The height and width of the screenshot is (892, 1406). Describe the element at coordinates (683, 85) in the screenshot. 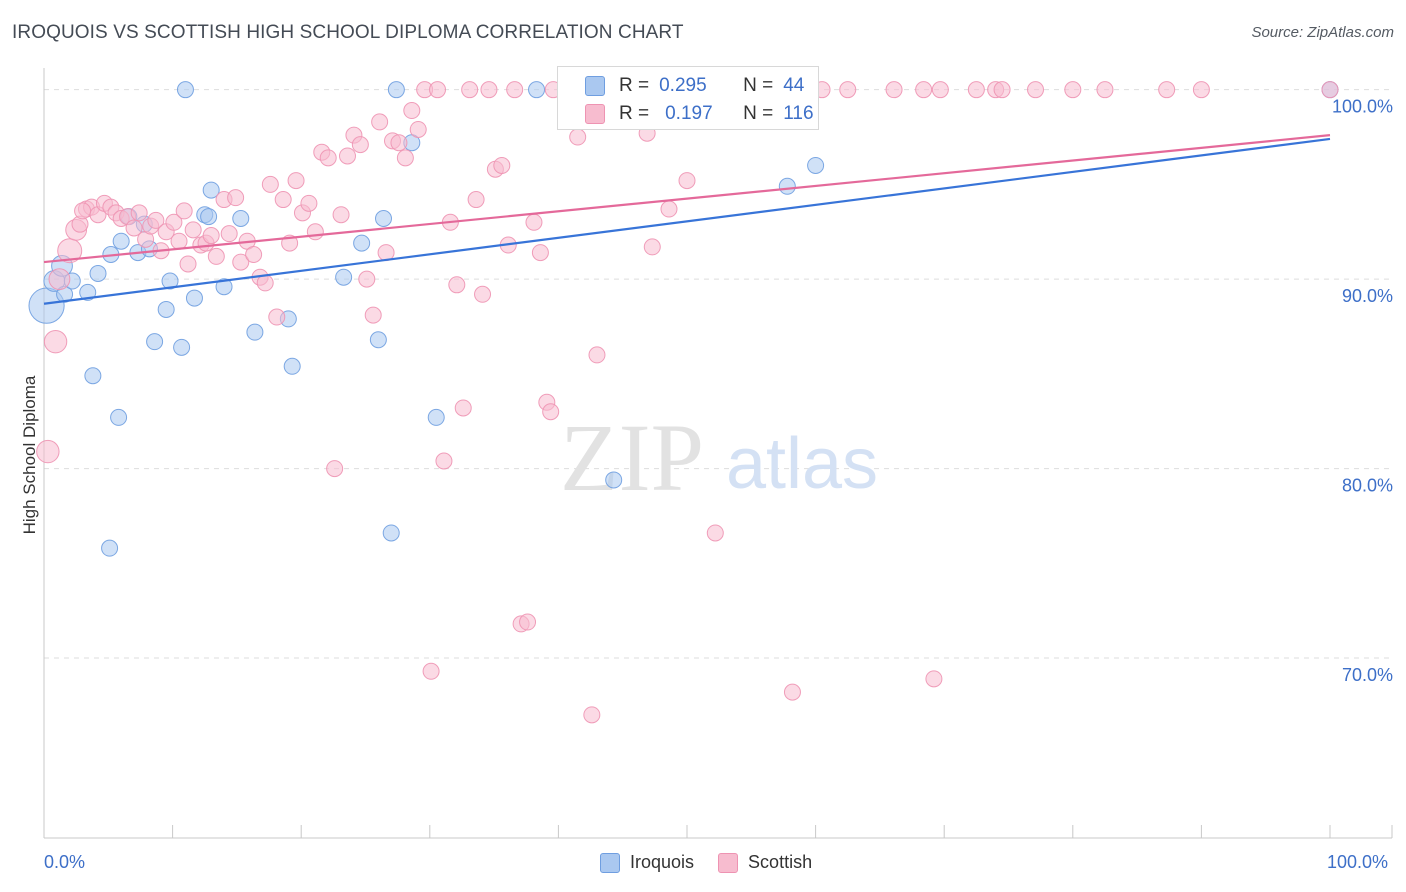

I see `iroquois-r-value: 0.295` at that location.